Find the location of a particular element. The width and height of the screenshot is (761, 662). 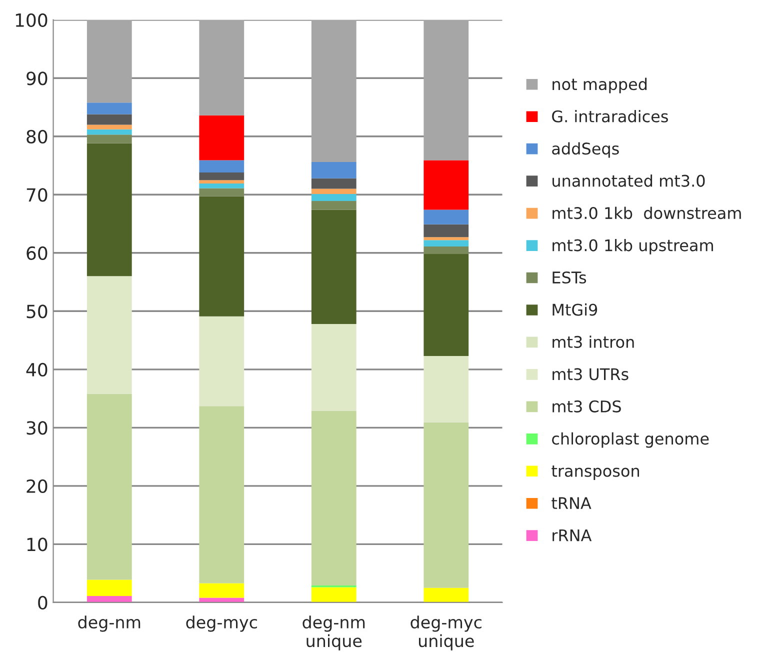

legend-label: mt3.0 1kb downstream is located at coordinates (646, 213).